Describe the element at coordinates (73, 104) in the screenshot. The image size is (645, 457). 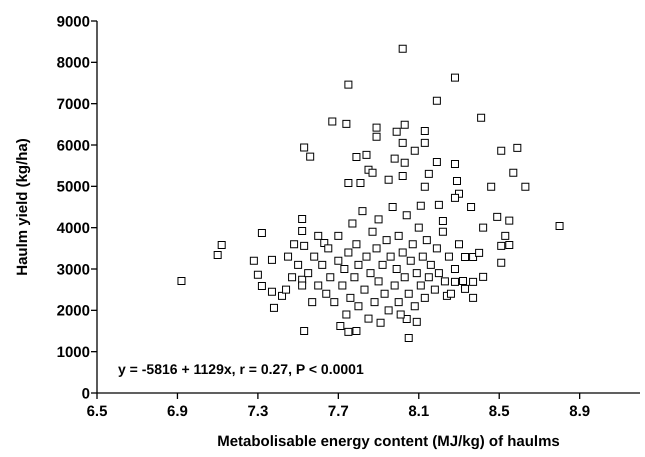
I see `y-tick-label: 7000` at that location.